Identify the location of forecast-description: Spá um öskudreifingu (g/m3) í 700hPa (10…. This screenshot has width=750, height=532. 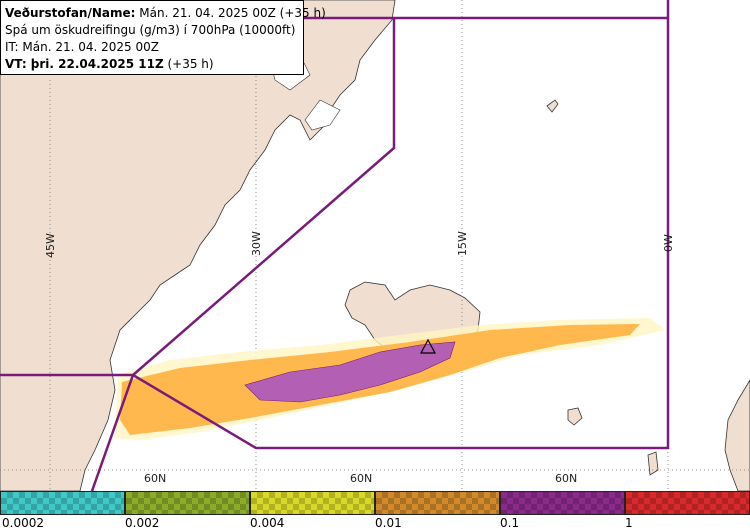
(150, 30).